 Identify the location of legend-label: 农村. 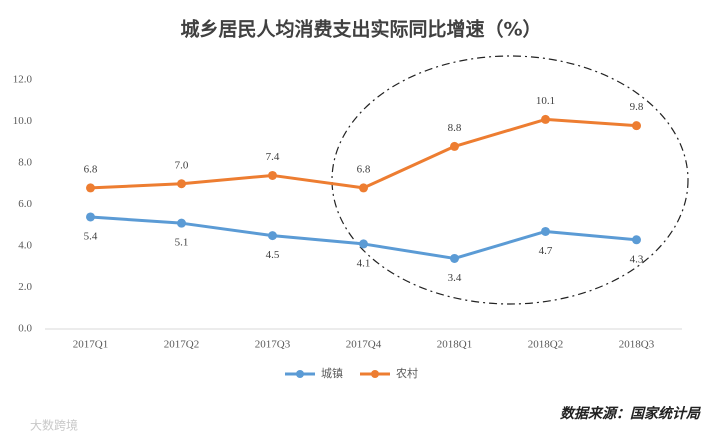
(407, 373).